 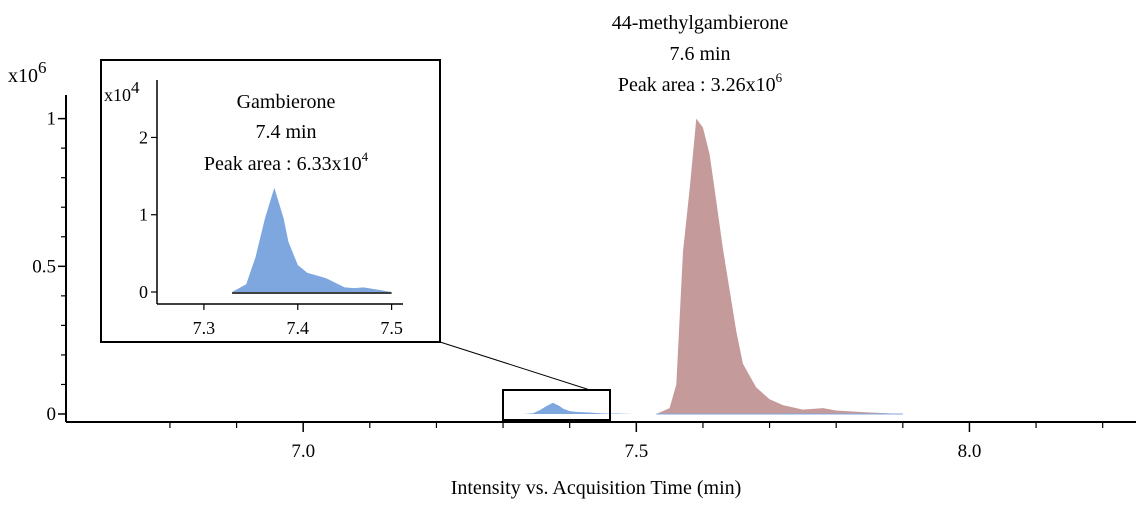 I want to click on zoom-connector-line, so click(x=515, y=366).